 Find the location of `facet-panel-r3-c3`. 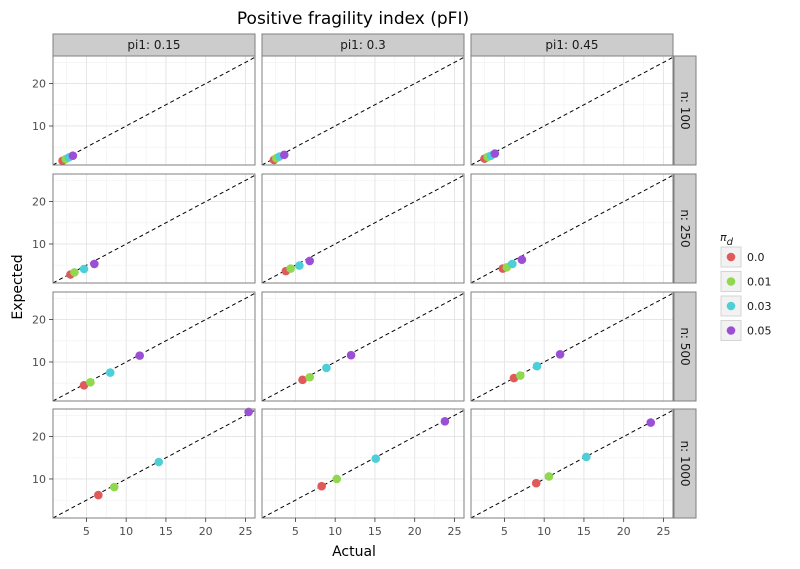

facet-panel-r3-c3 is located at coordinates (572, 346).